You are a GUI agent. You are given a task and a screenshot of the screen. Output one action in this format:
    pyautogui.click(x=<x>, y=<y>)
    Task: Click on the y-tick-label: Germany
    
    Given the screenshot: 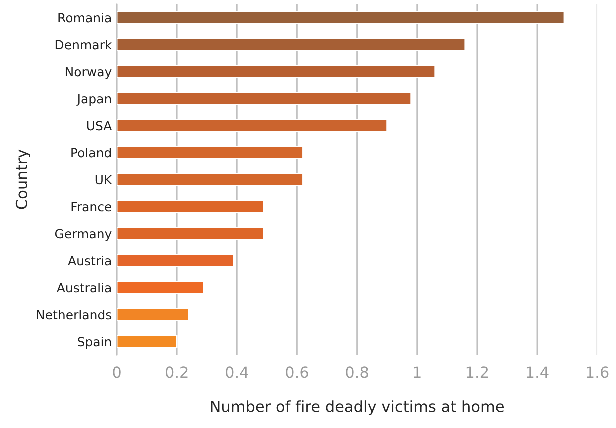 What is the action you would take?
    pyautogui.click(x=83, y=235)
    